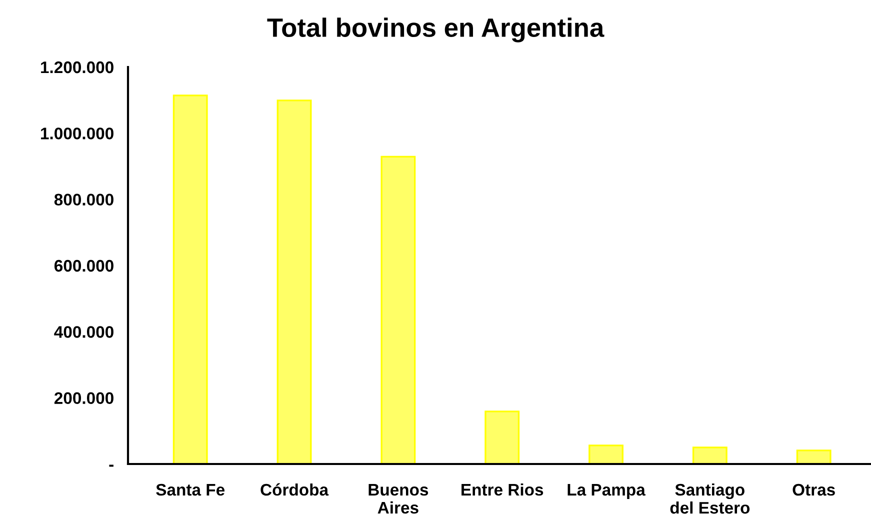 This screenshot has height=525, width=871. What do you see at coordinates (813, 490) in the screenshot?
I see `x-tick-label: Otras` at bounding box center [813, 490].